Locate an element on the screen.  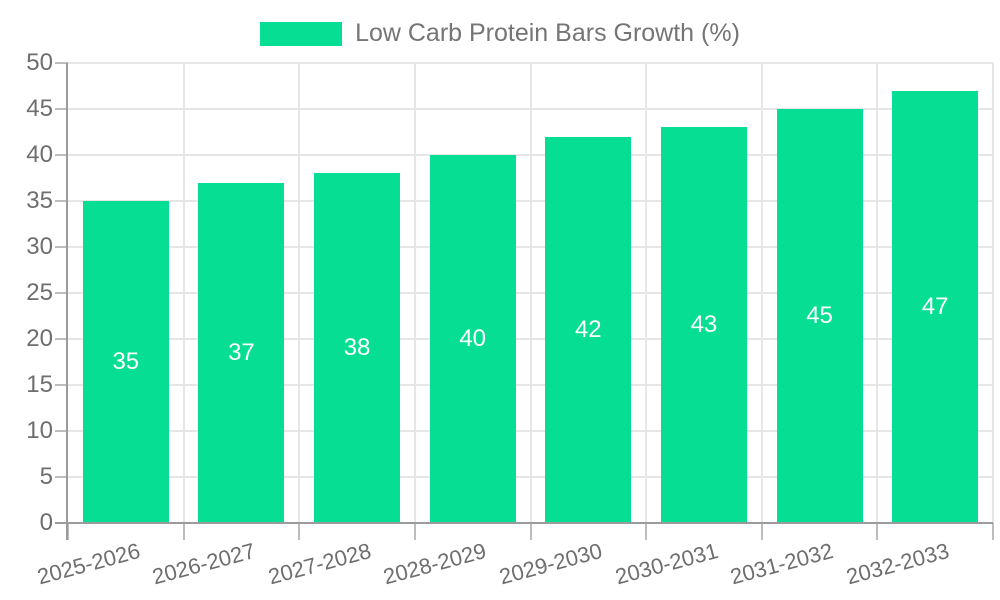
x-tick-label-2028-2029: 2028-2029 is located at coordinates (435, 564).